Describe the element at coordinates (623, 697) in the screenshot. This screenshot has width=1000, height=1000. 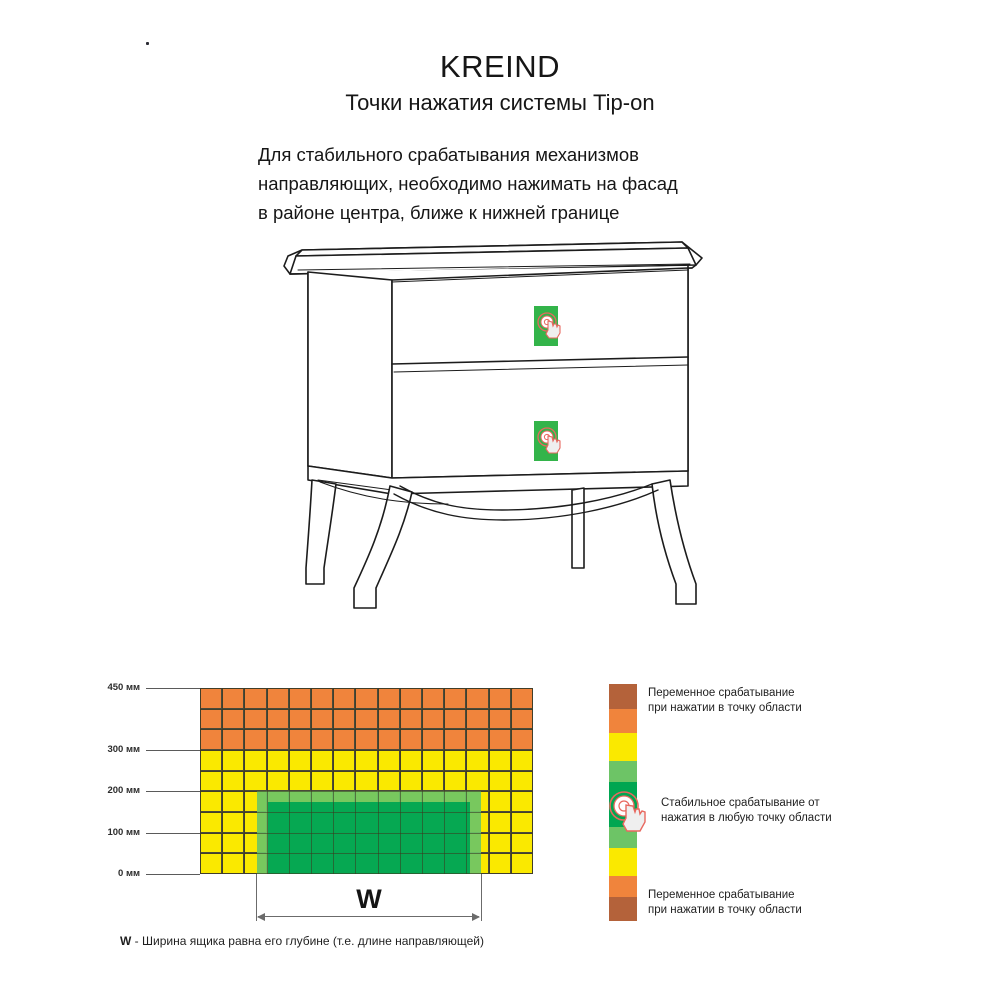
I see `legend-band-brown-top` at that location.